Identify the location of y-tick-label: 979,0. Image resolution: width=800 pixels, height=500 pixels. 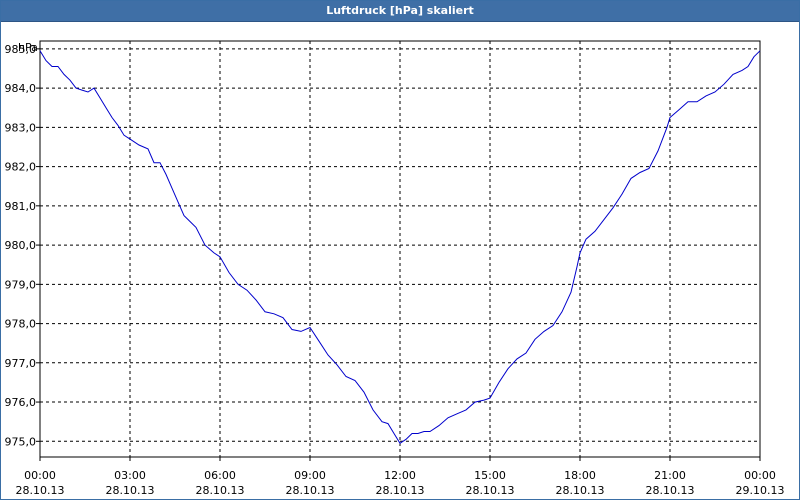
(21, 284).